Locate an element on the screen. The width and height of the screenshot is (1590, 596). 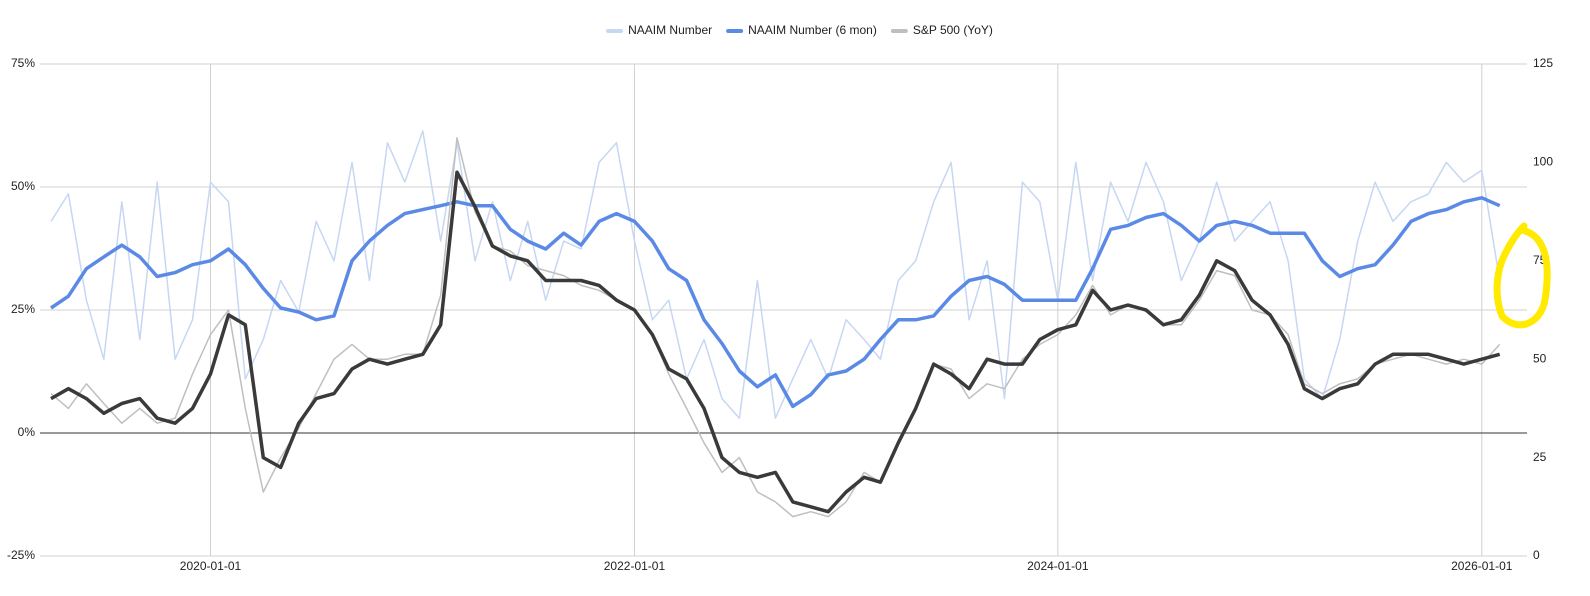
legend-label: NAAIM Number is located at coordinates (670, 30).